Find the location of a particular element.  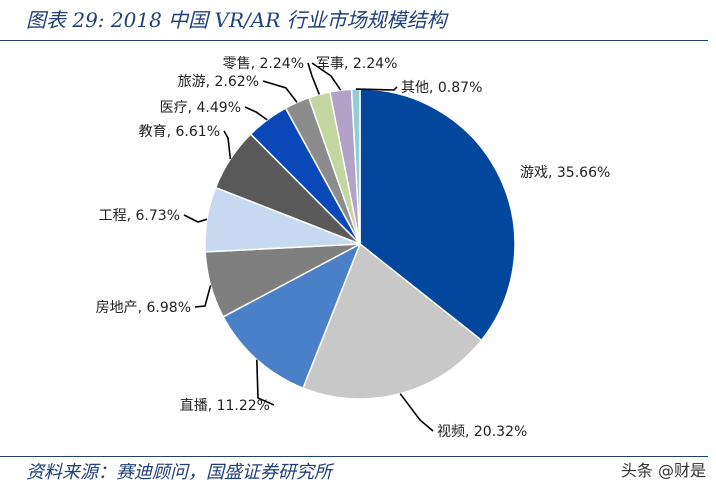

slice-label-3: 直播, 11.22% is located at coordinates (225, 405).